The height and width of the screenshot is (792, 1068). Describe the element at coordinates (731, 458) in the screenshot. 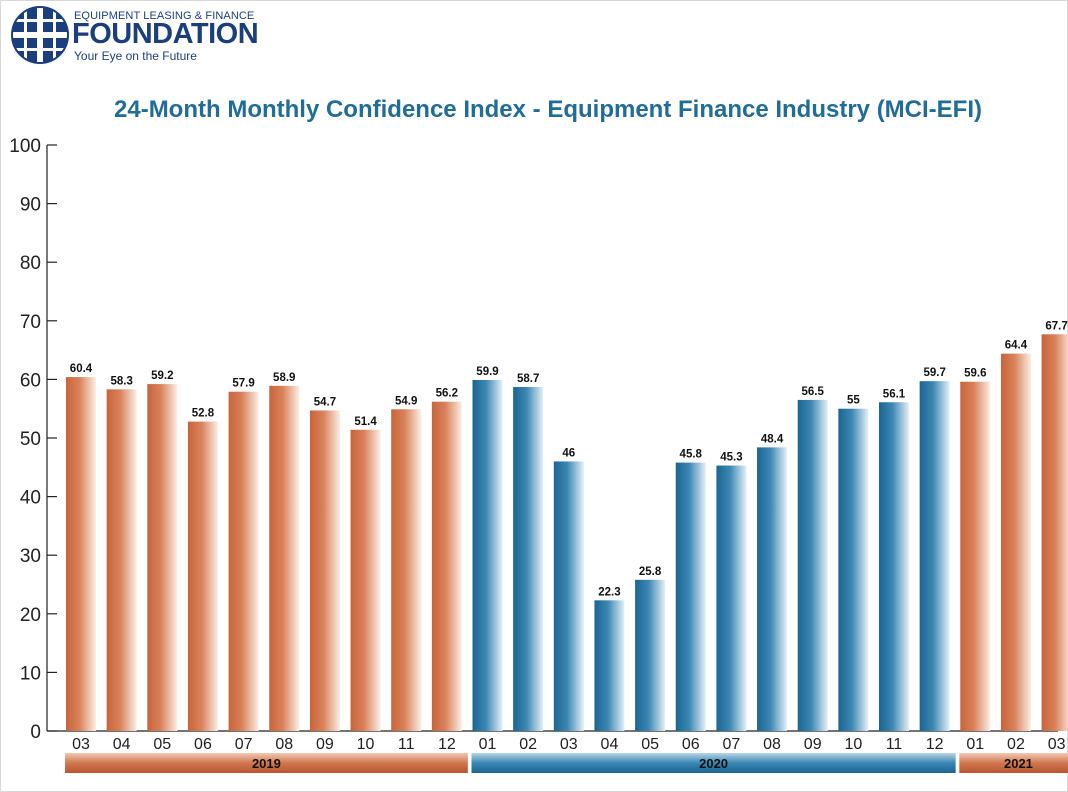

I see `data-label: 45.3` at that location.